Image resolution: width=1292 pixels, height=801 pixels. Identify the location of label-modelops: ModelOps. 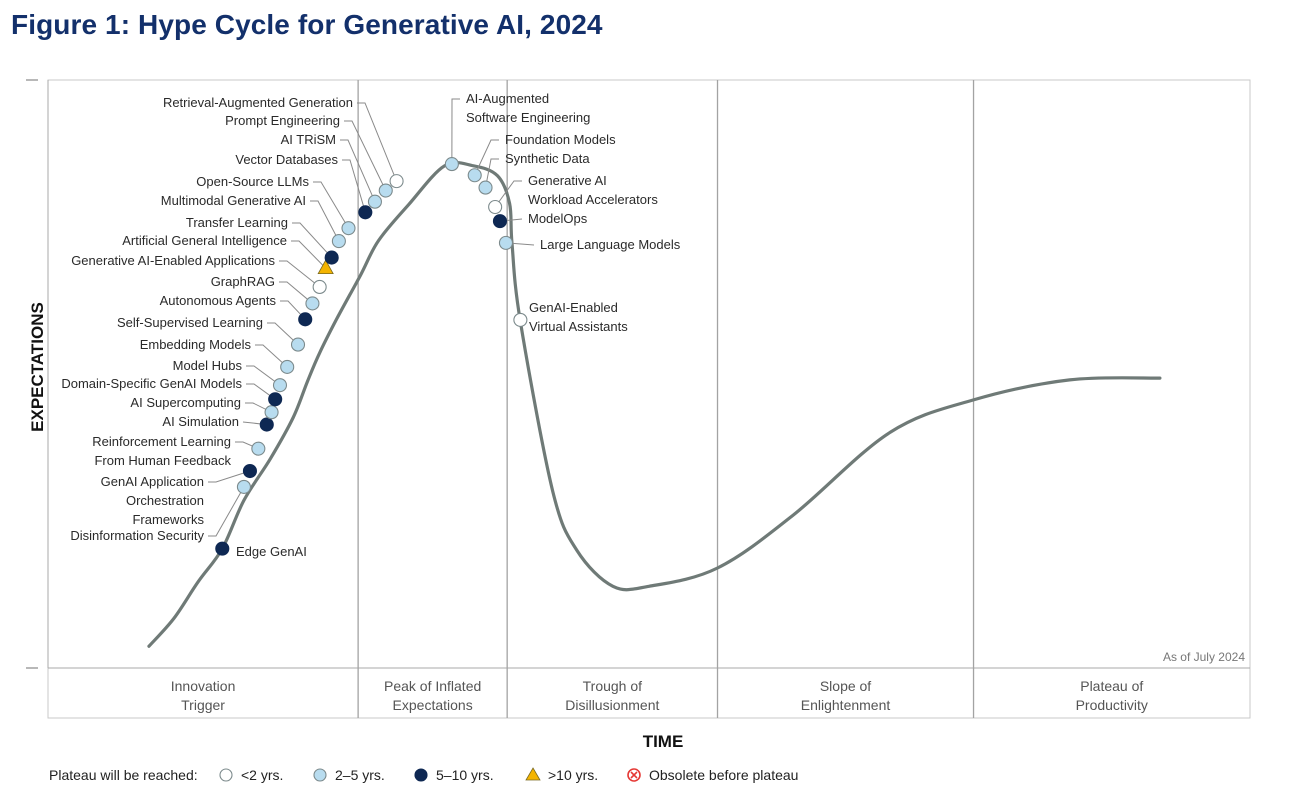
(558, 218).